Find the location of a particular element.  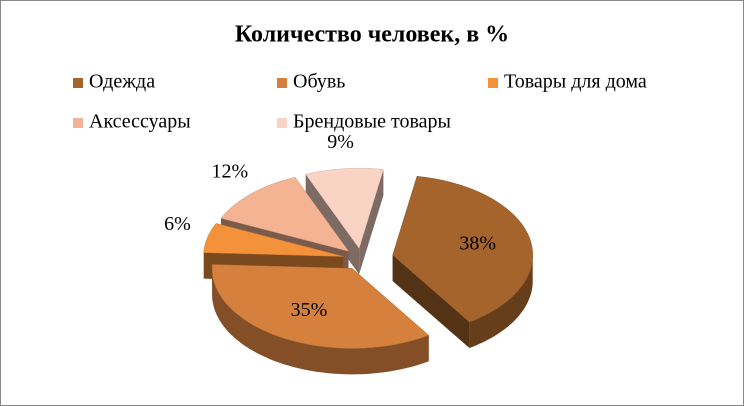

data-label: 9% is located at coordinates (340, 142).